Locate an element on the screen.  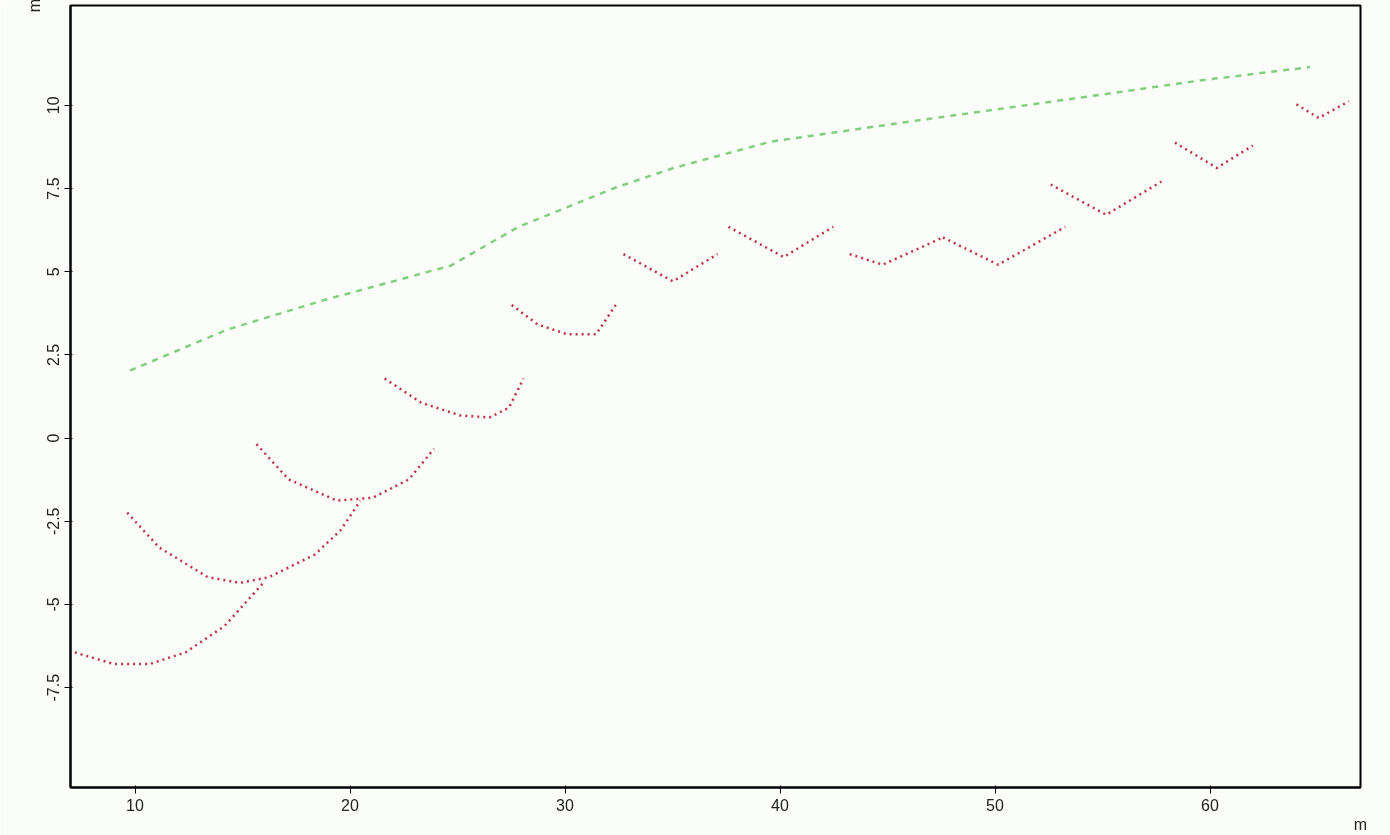
y-tick-label: 10 is located at coordinates (54, 105).